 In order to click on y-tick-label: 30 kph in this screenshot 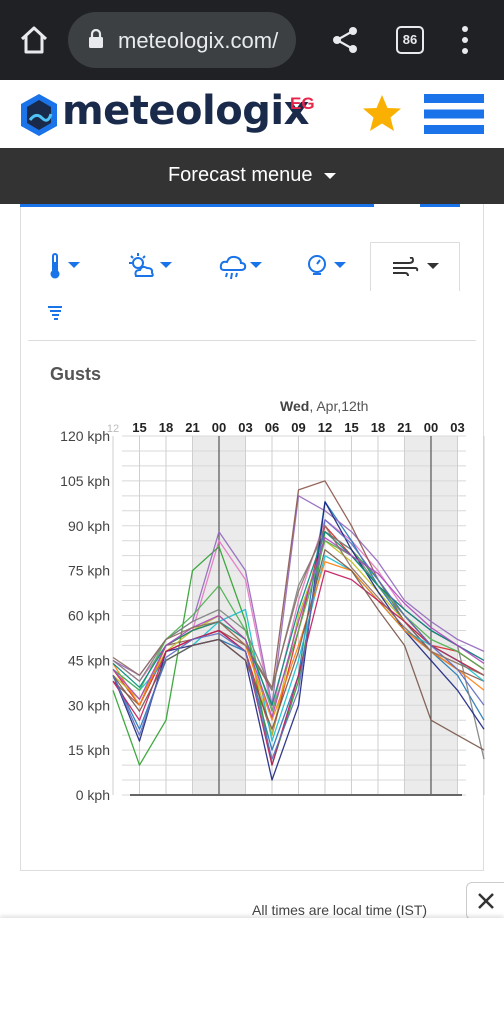, I will do `click(89, 705)`.